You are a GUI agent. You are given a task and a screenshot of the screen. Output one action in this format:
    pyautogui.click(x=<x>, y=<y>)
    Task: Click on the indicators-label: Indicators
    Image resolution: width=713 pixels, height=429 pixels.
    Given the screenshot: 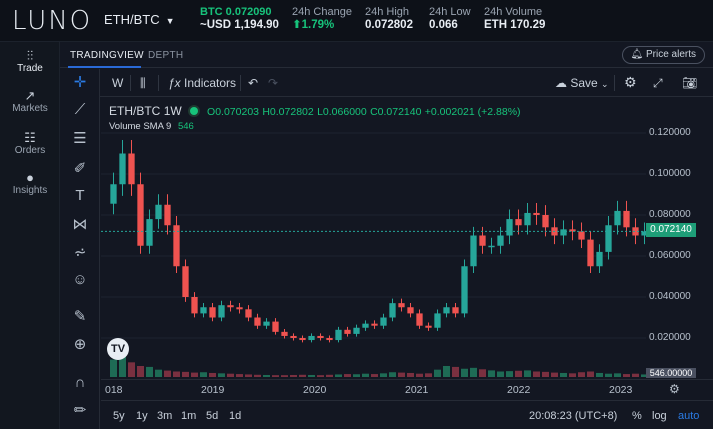 What is the action you would take?
    pyautogui.click(x=210, y=83)
    